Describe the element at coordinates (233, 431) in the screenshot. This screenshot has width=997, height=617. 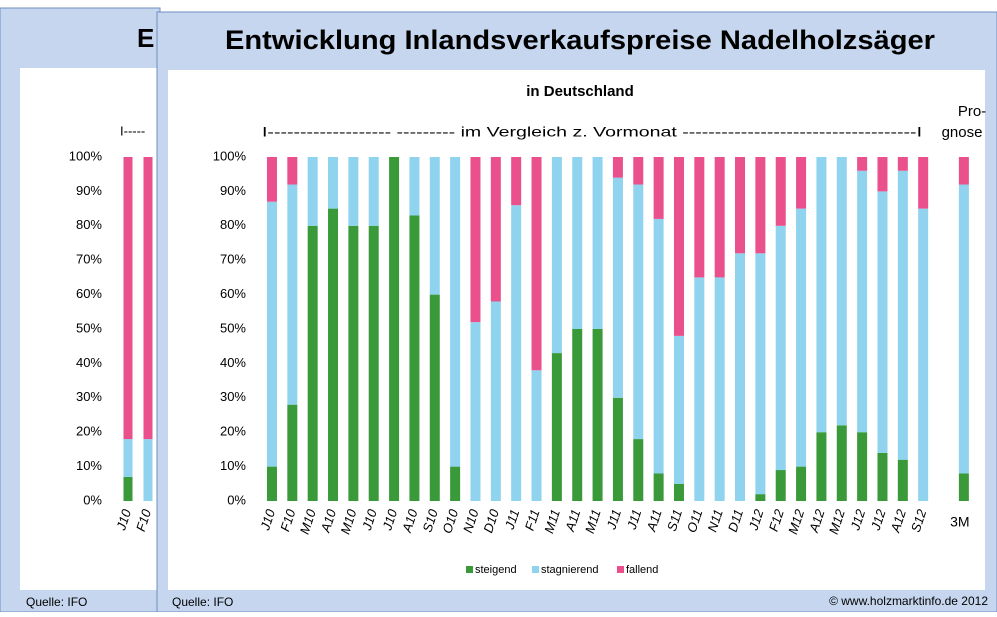
I see `y-tick-label: 20%` at that location.